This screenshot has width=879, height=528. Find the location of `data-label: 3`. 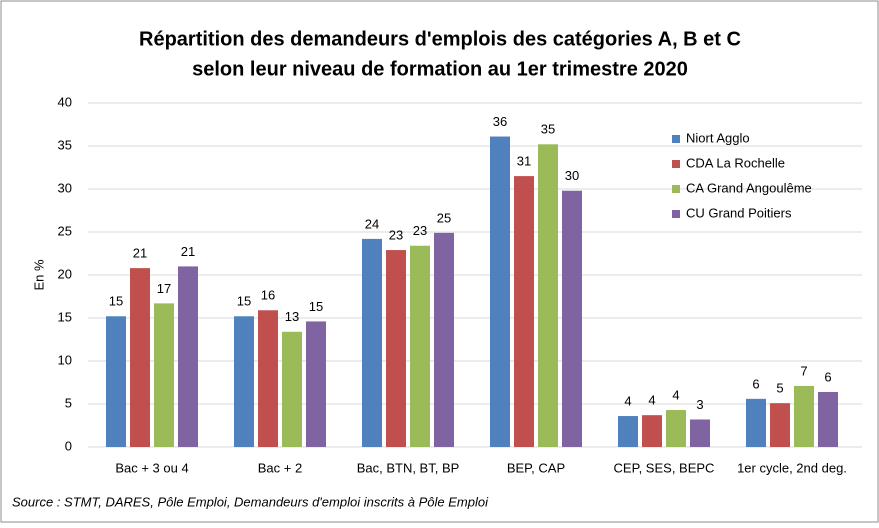

data-label: 3 is located at coordinates (699, 404).